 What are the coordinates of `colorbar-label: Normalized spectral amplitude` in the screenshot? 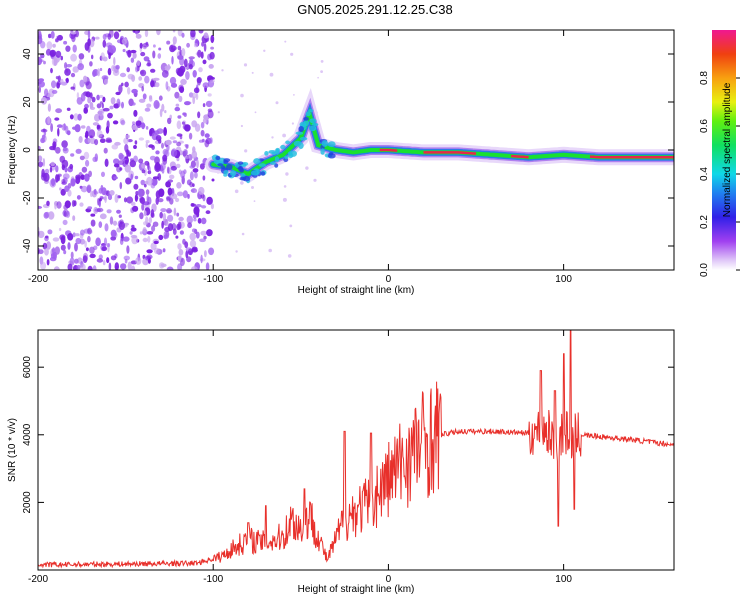 It's located at (727, 149).